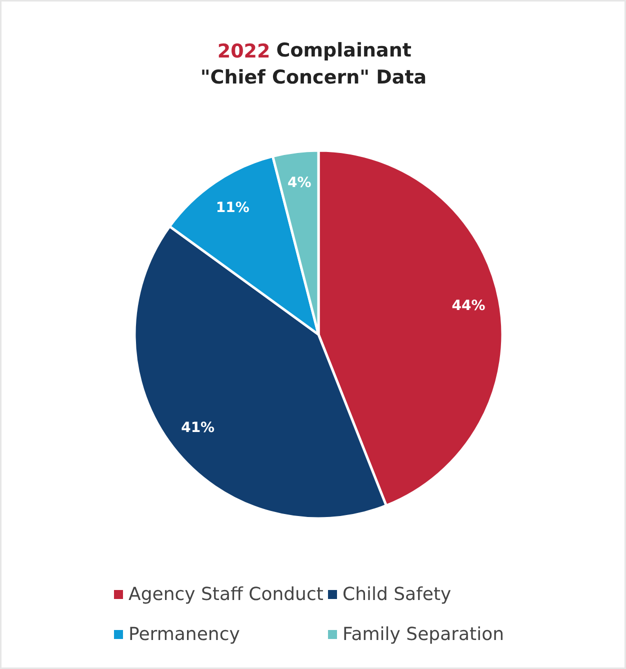  Describe the element at coordinates (397, 594) in the screenshot. I see `legend-label: Child Safety` at that location.